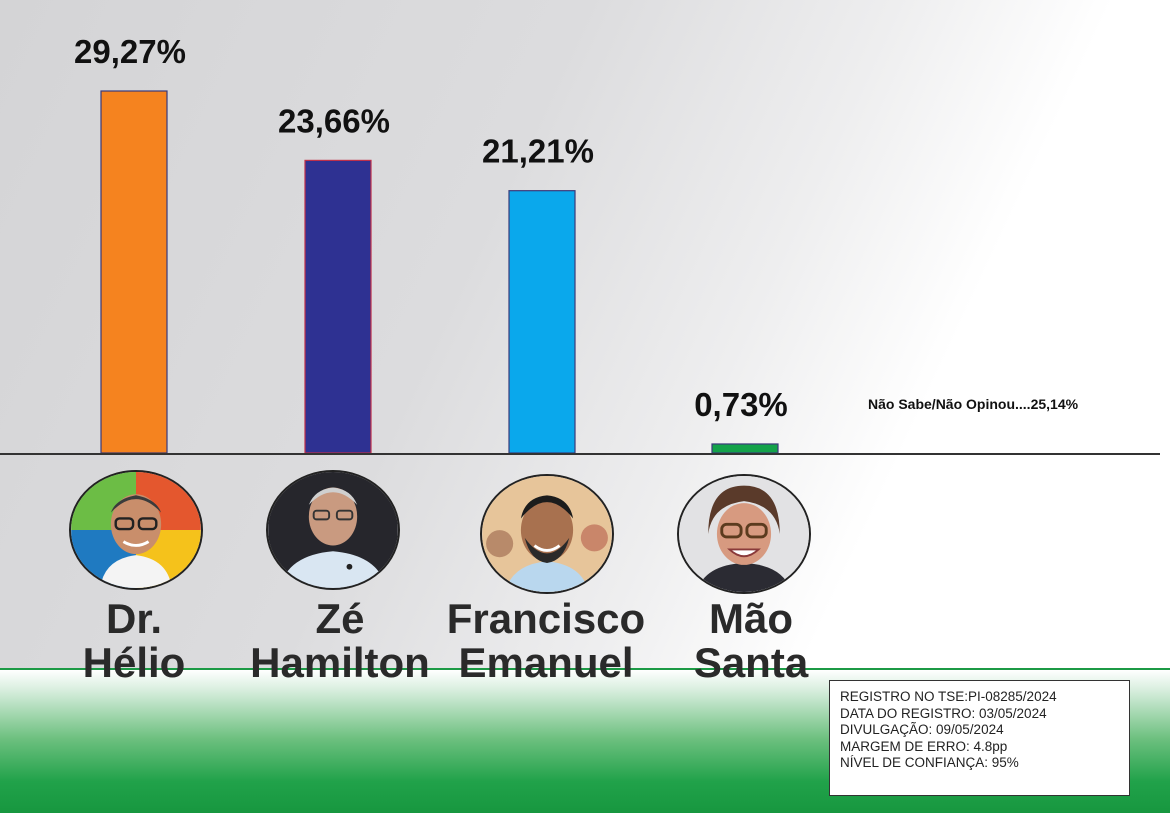 This screenshot has height=813, width=1170. I want to click on candidate-photo-francisco-emanuel, so click(547, 534).